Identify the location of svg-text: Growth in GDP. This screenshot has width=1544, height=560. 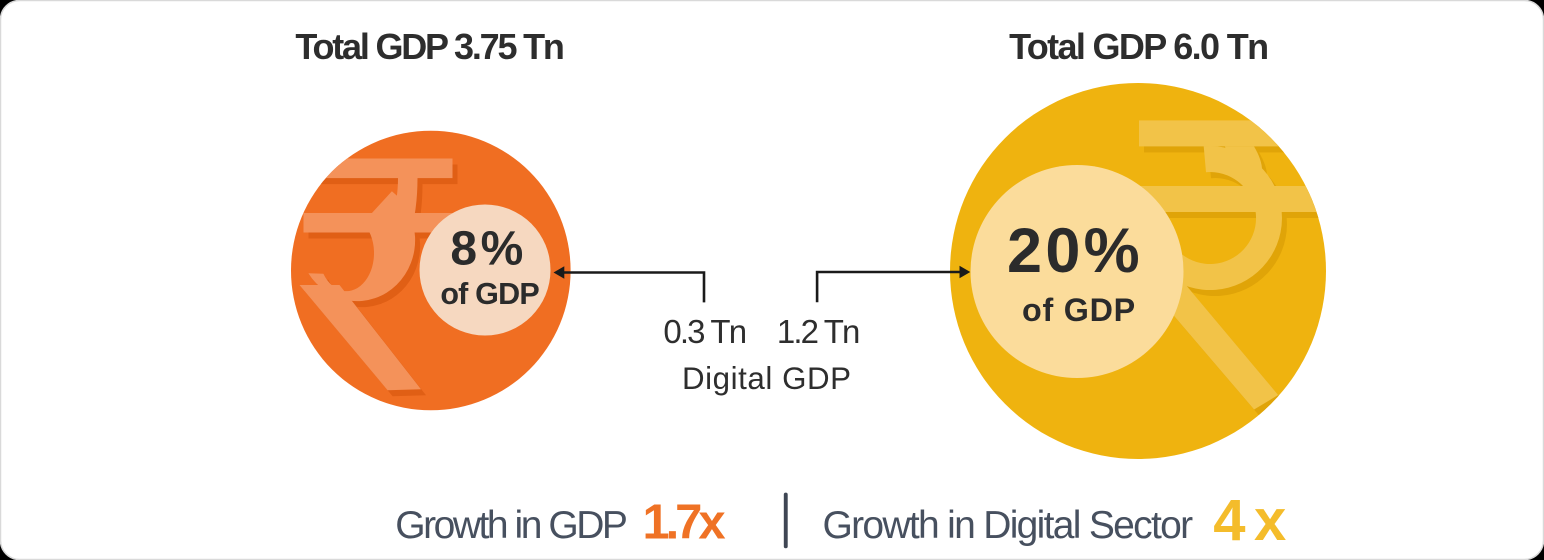
(510, 525).